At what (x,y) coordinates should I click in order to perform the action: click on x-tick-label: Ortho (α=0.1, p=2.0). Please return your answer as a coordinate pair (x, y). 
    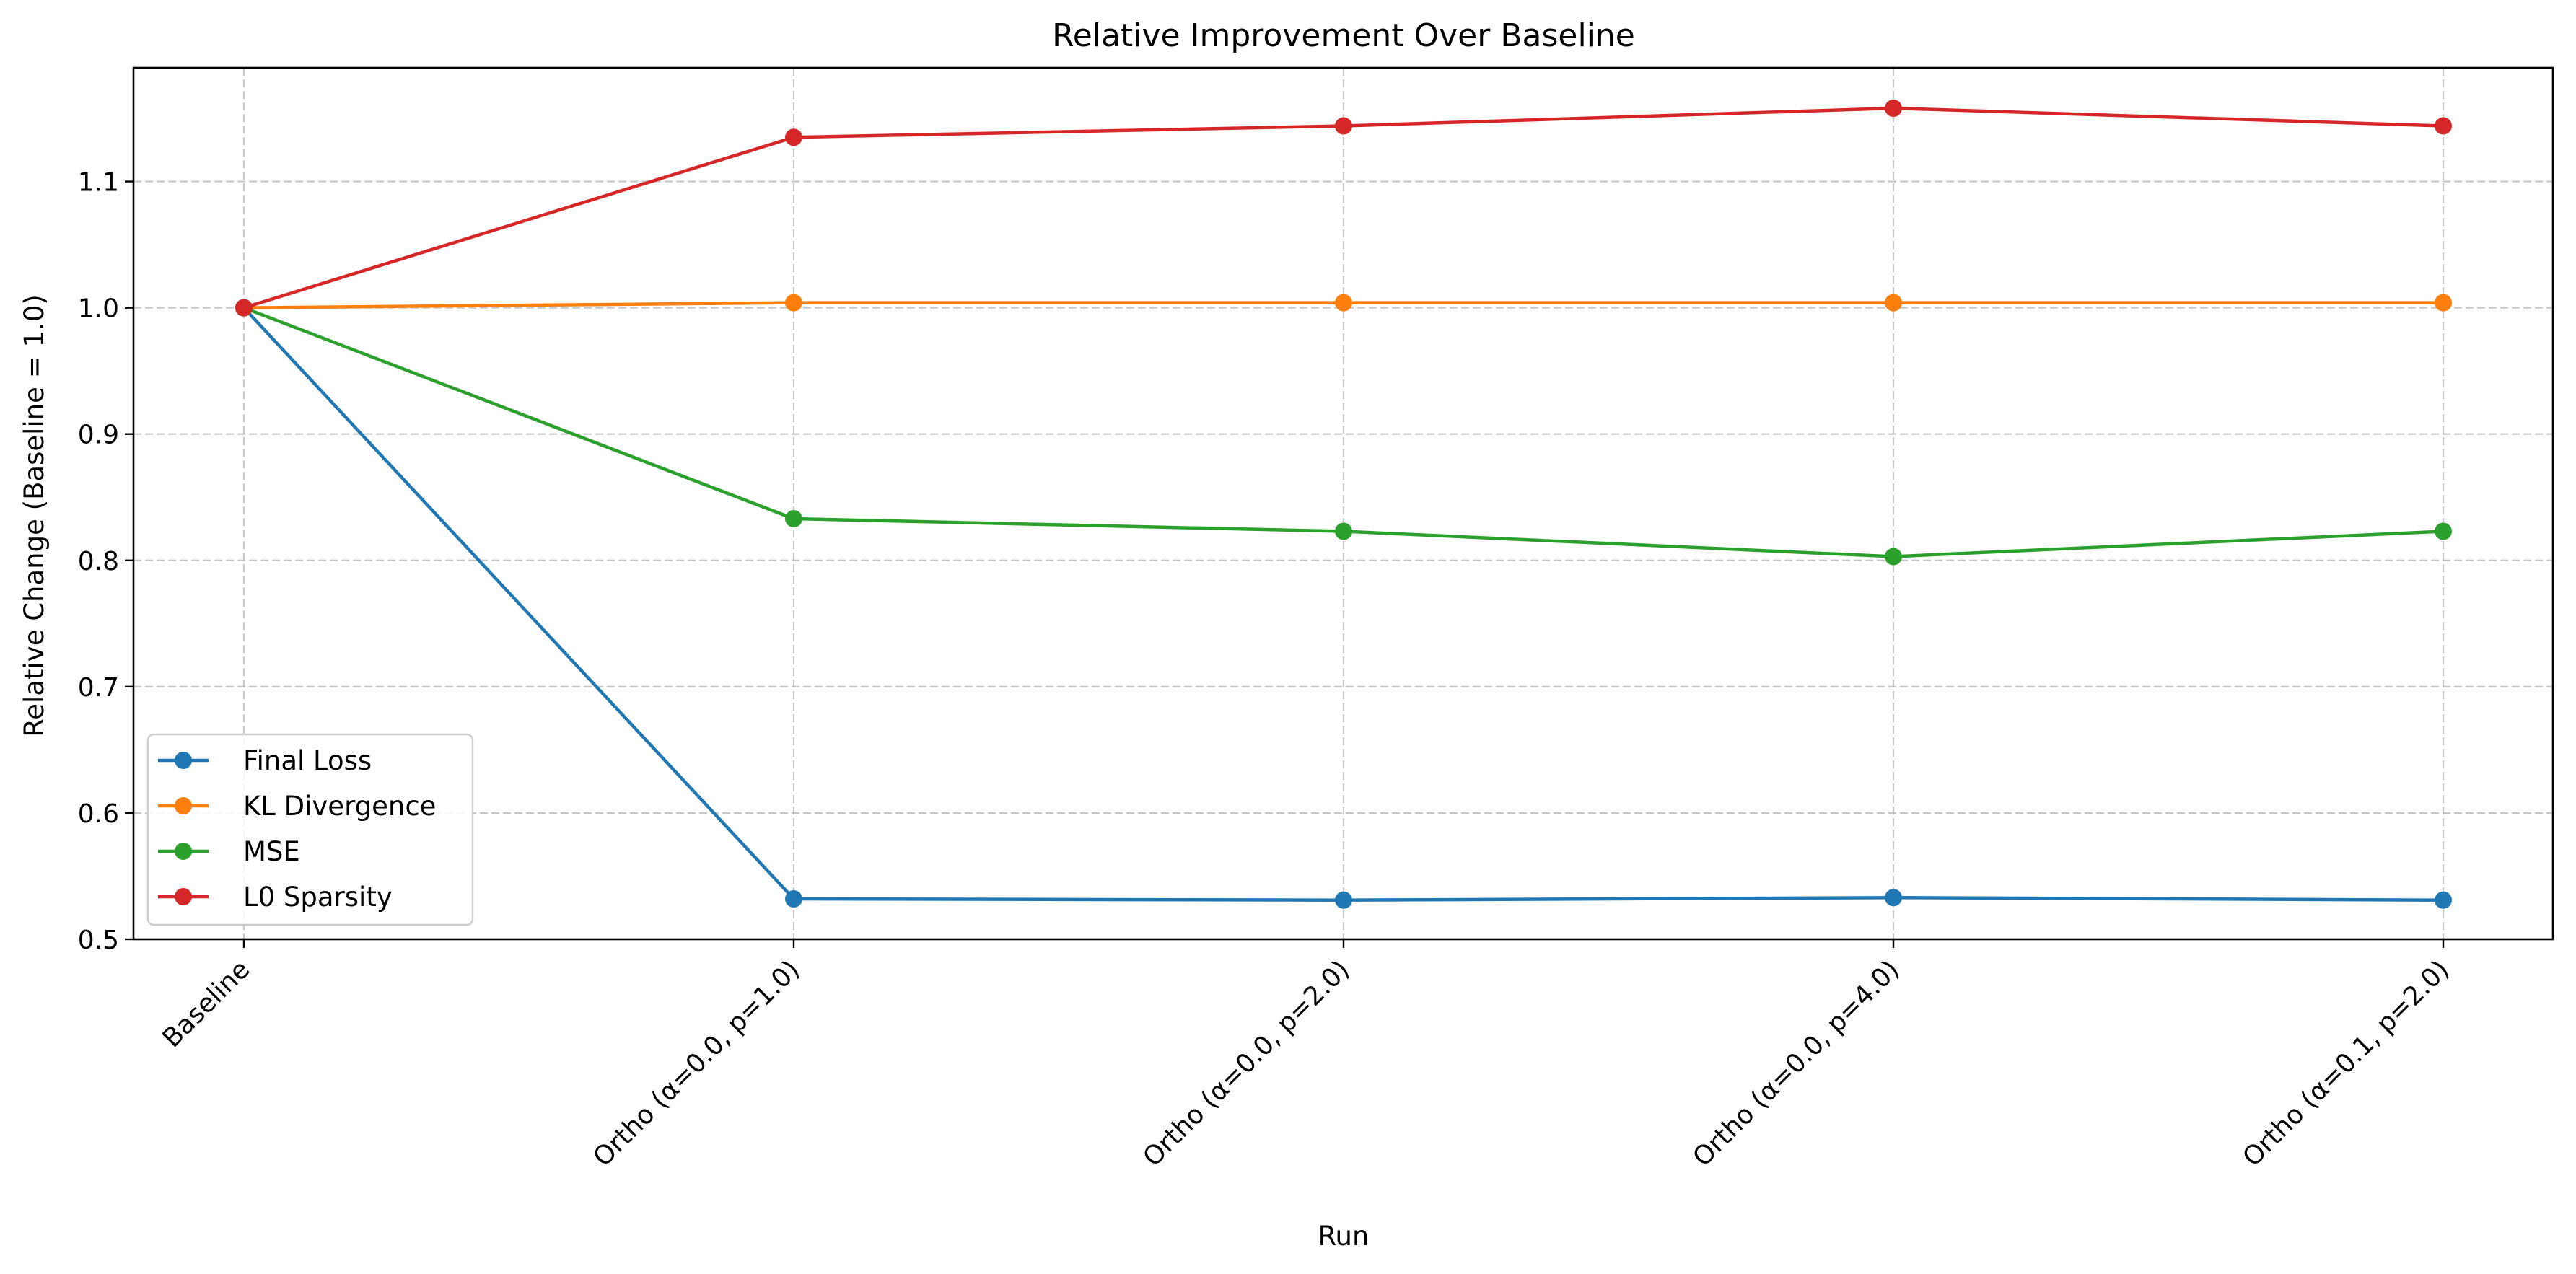
    Looking at the image, I should click on (2346, 1063).